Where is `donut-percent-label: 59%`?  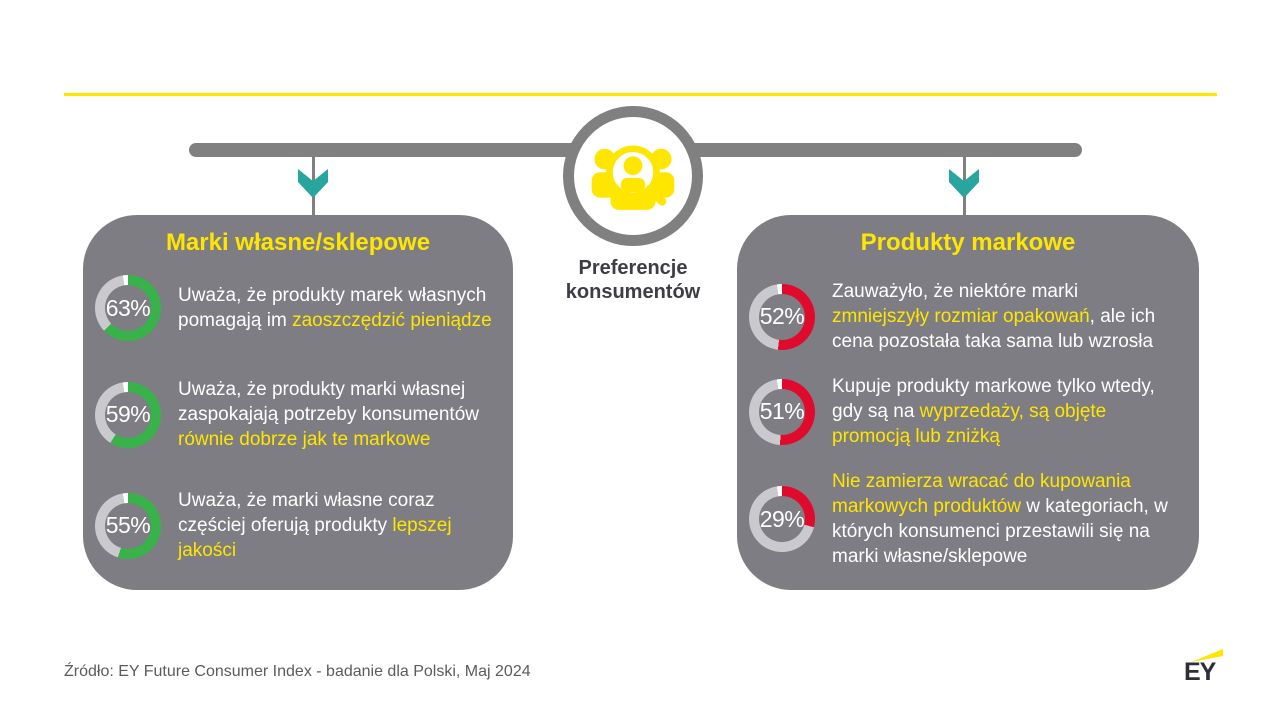 donut-percent-label: 59% is located at coordinates (128, 414).